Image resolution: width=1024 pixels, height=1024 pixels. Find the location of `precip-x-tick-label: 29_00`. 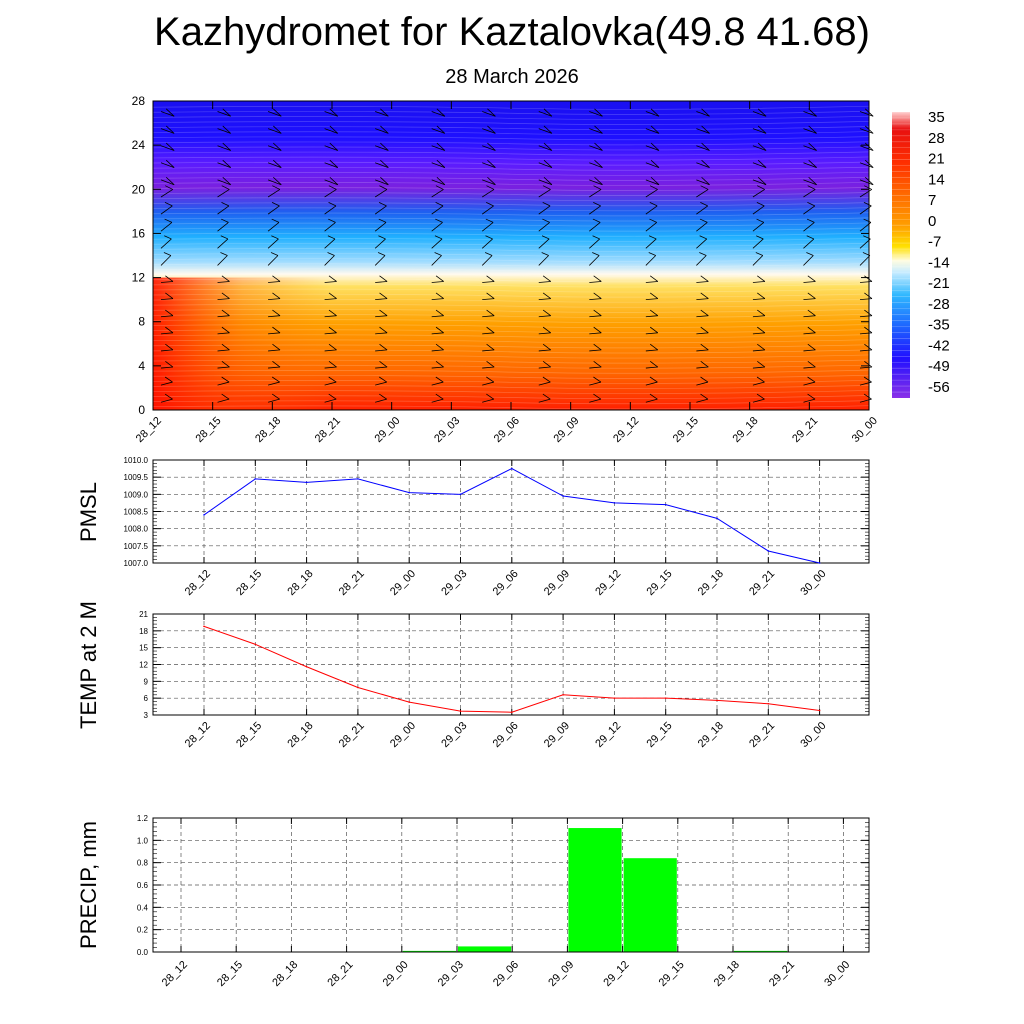

precip-x-tick-label: 29_00 is located at coordinates (396, 974).